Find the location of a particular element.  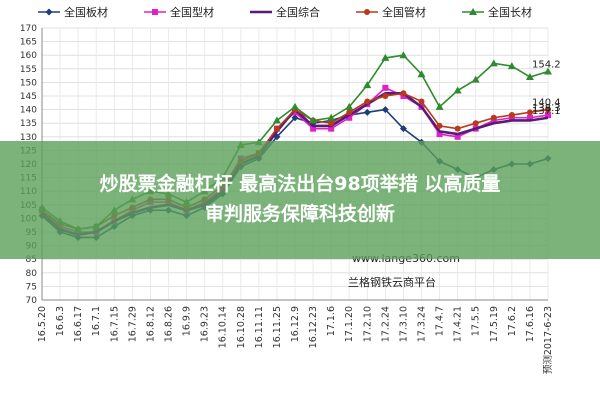

y-tick-label: 70 is located at coordinates (32, 301).